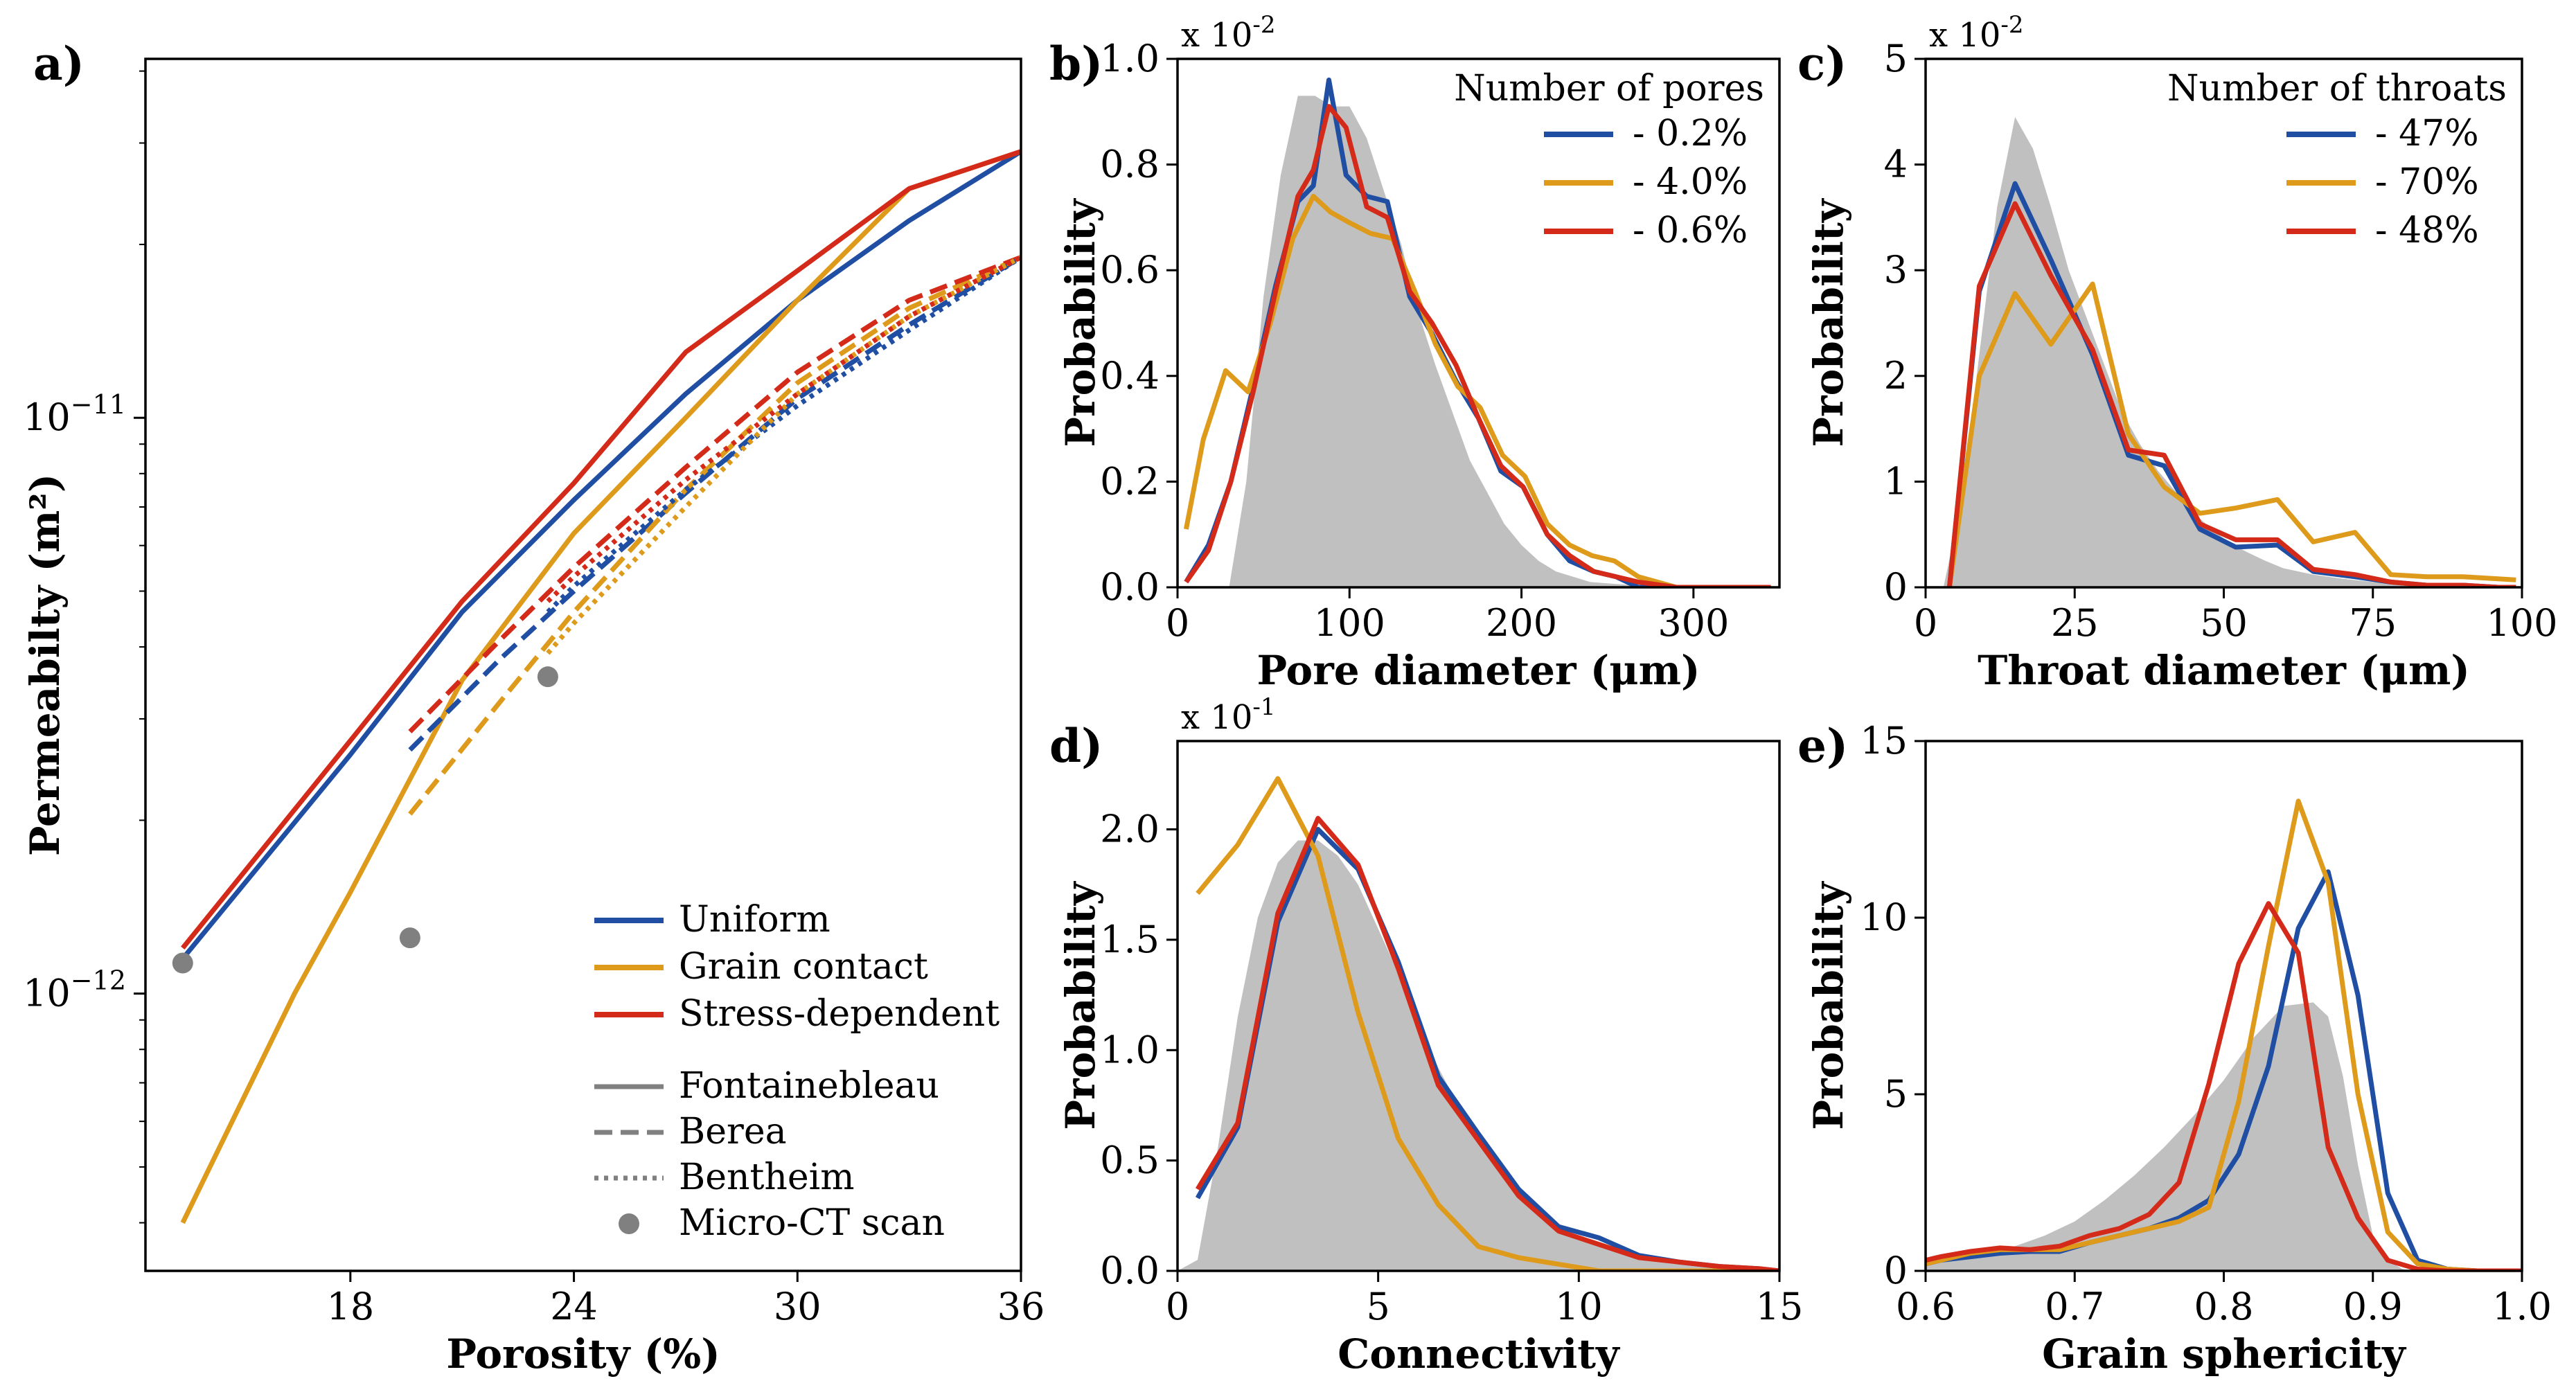 The height and width of the screenshot is (1399, 2576). What do you see at coordinates (2224, 1306) in the screenshot?
I see `x-tick-label-e-2: 0.8` at bounding box center [2224, 1306].